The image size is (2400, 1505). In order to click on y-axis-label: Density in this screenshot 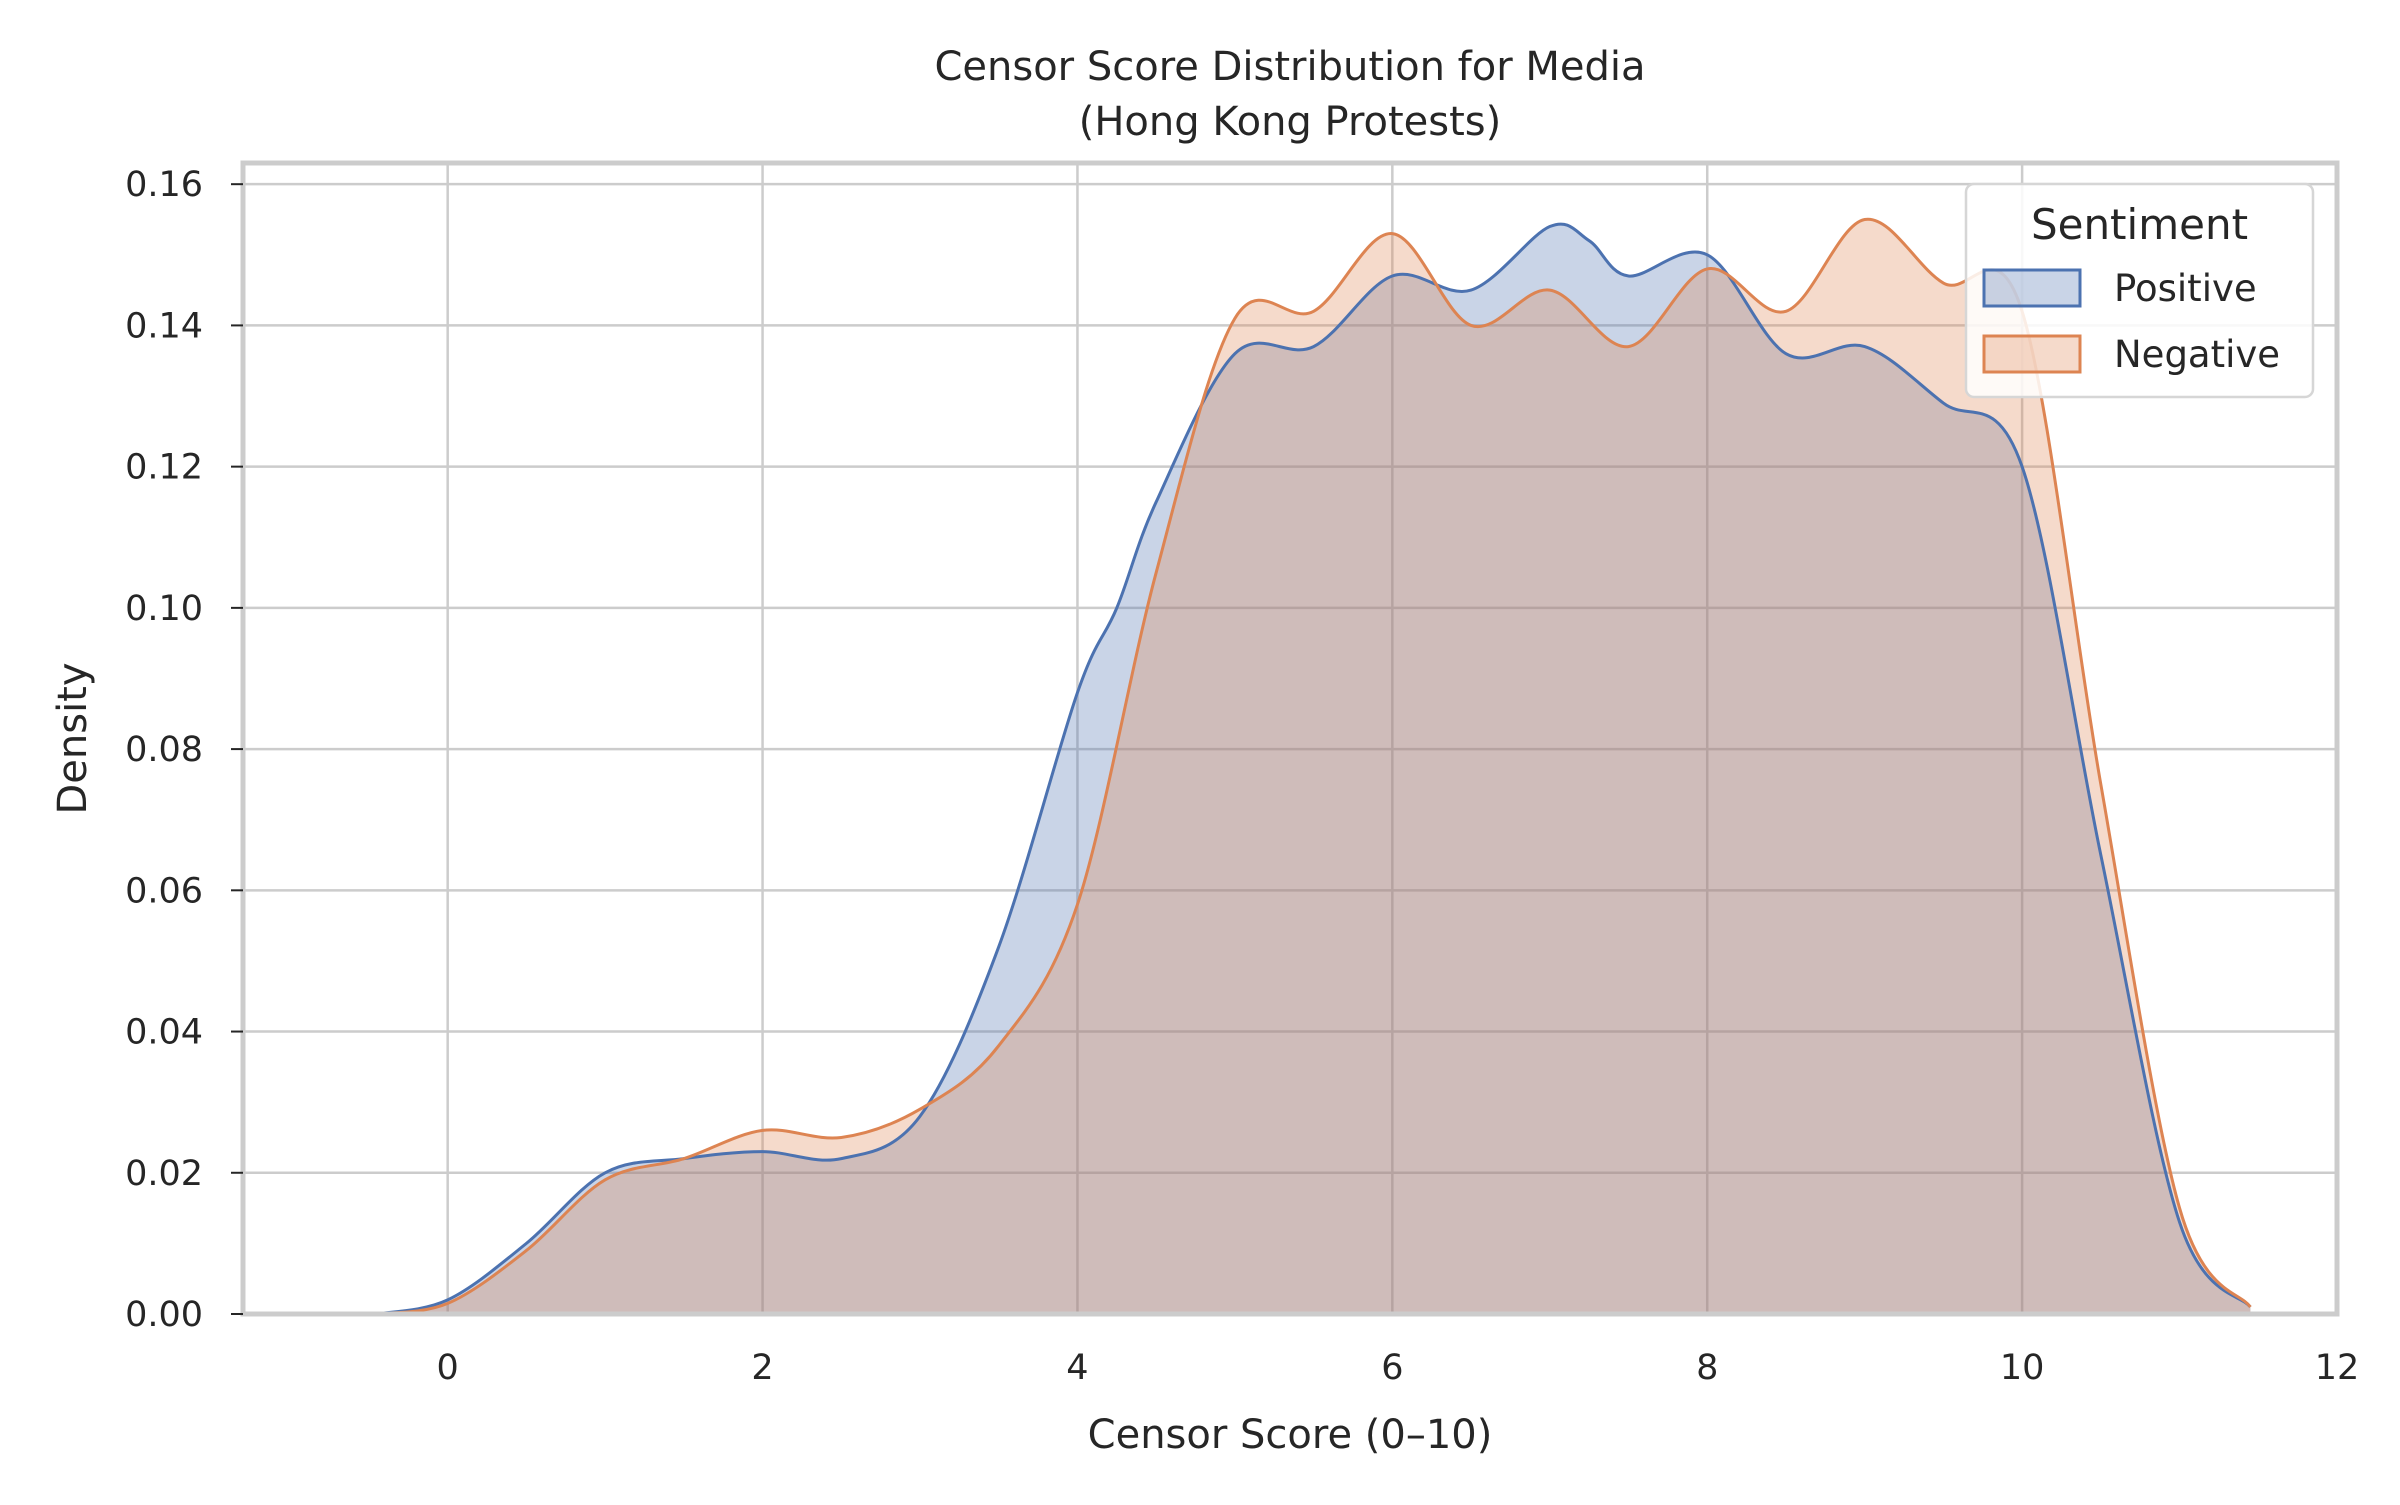, I will do `click(73, 738)`.